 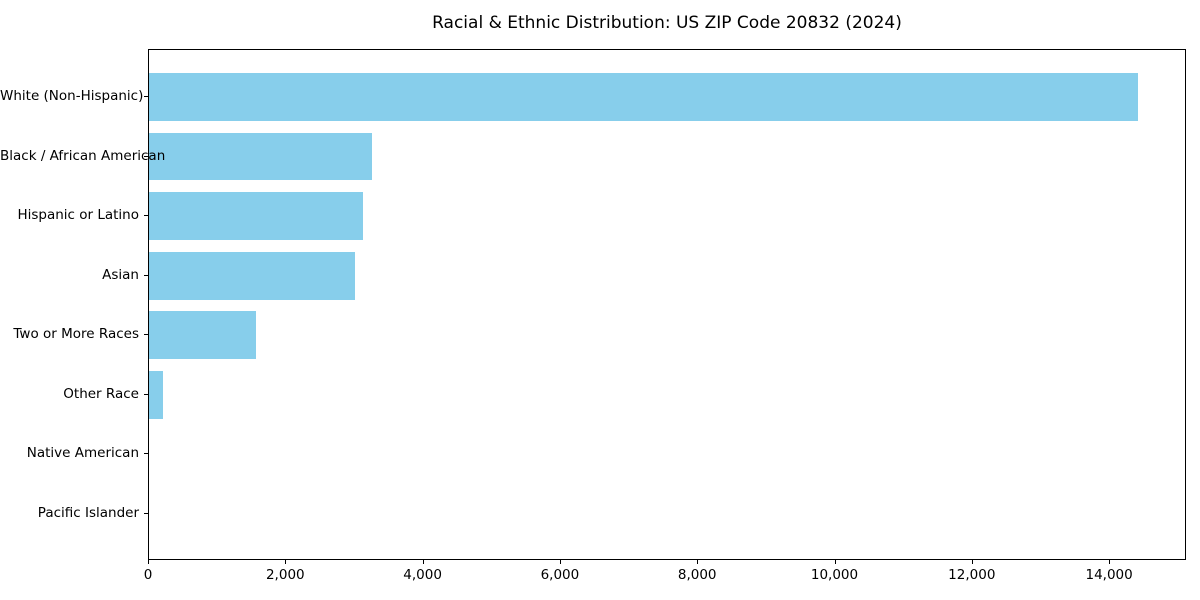 I want to click on bar-hispanic-or-latino, so click(x=256, y=216).